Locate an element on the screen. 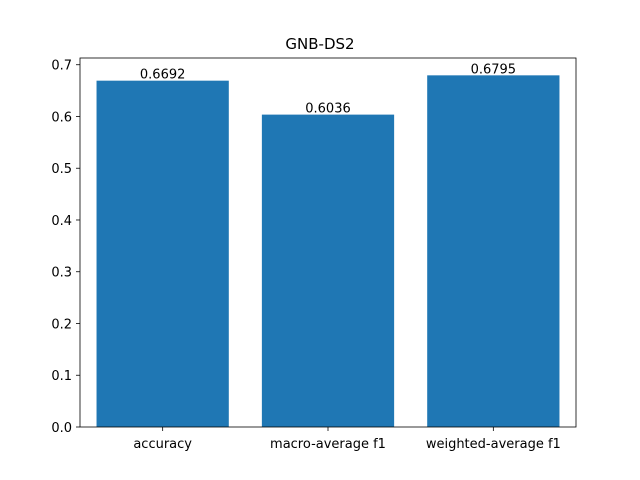 Image resolution: width=640 pixels, height=480 pixels. y-tick-label: 0.7 is located at coordinates (61, 66).